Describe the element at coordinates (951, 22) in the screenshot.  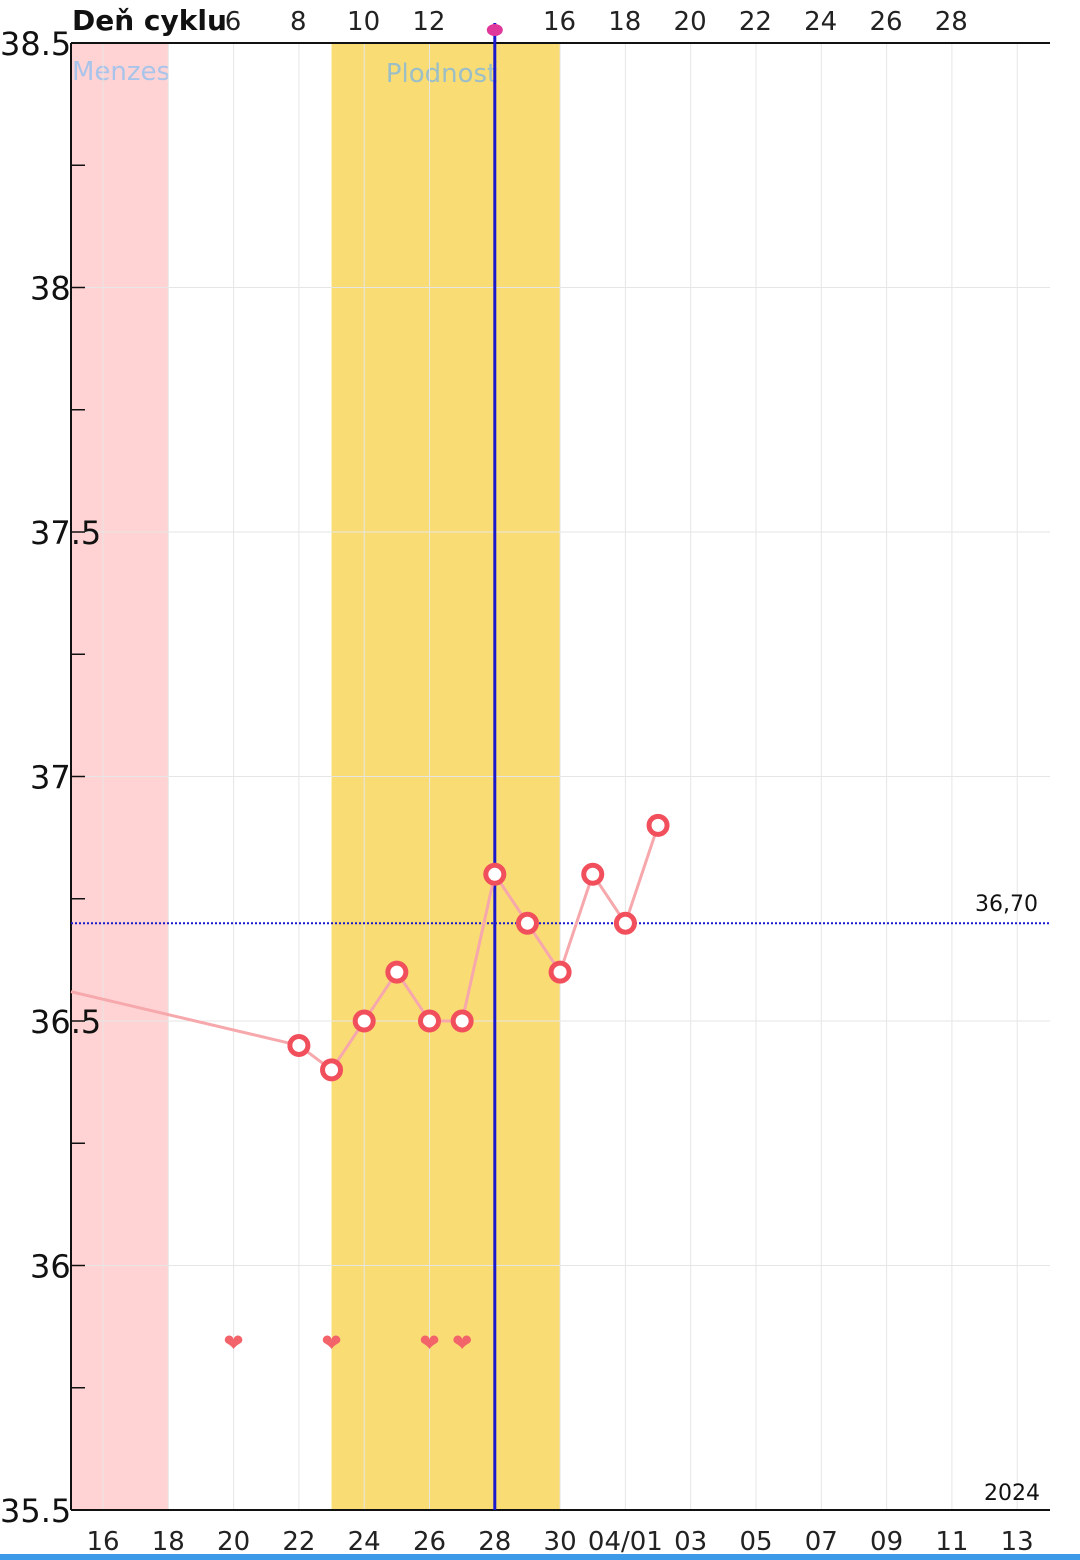
I see `cycle-day-label: 28` at that location.